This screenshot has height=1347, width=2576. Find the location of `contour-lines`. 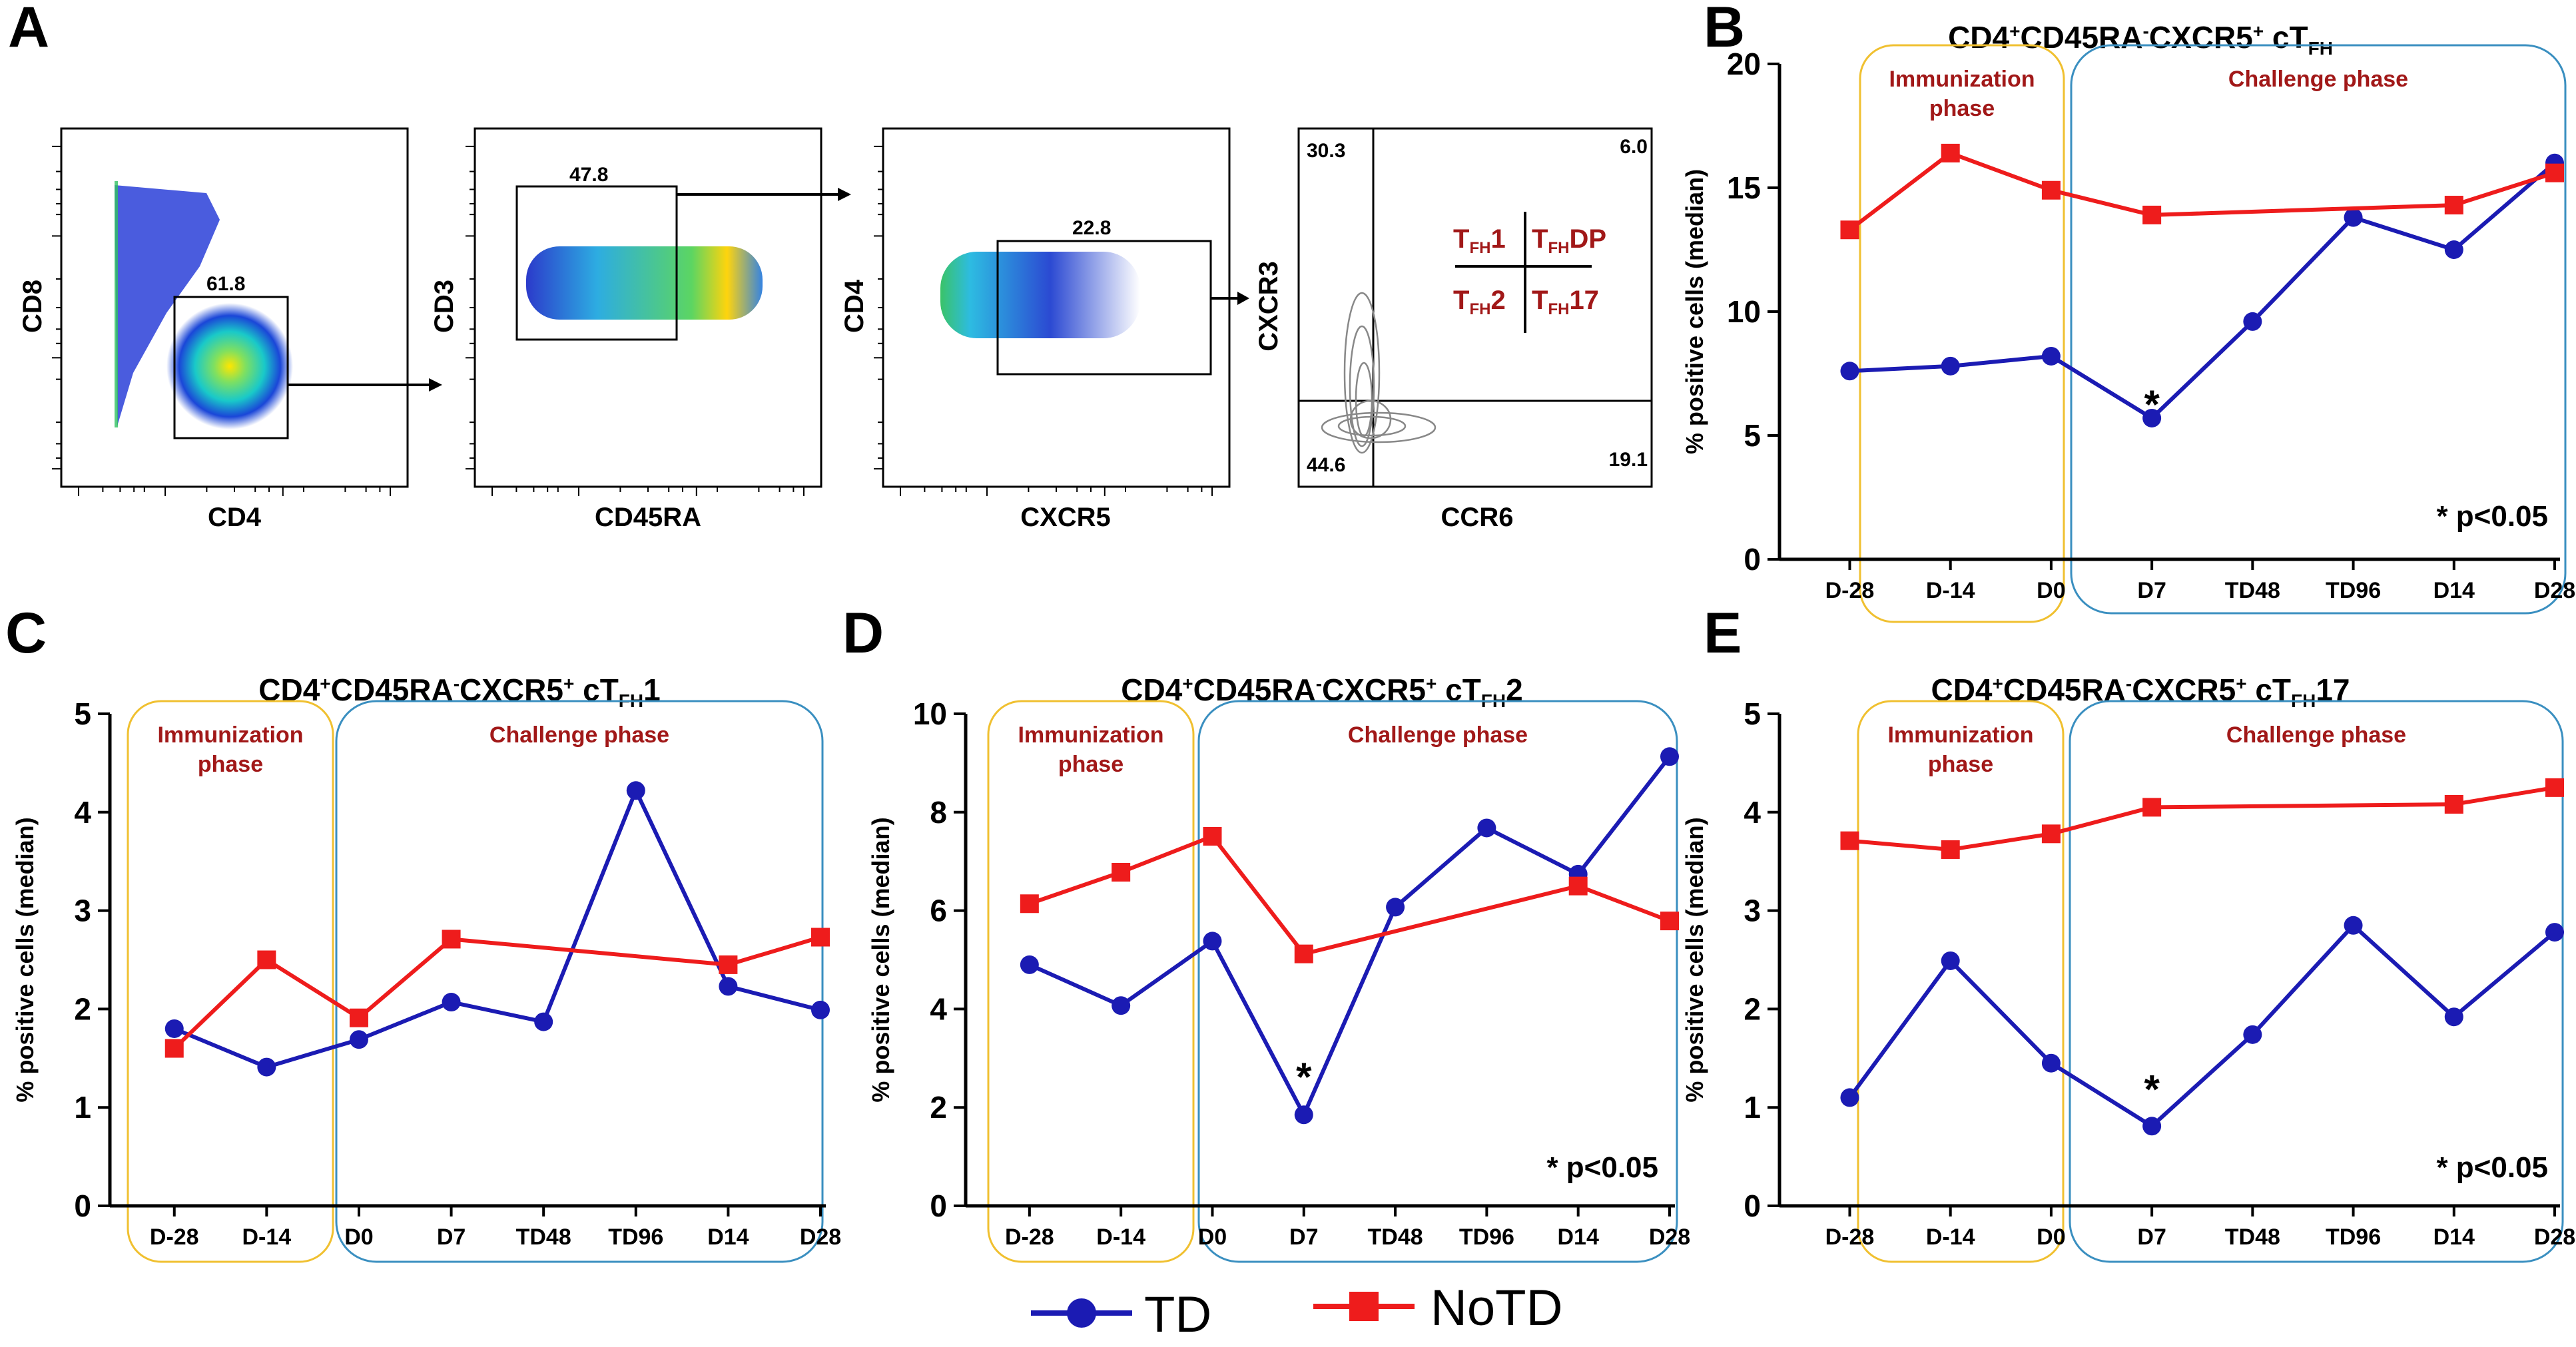

contour-lines is located at coordinates (1379, 373).